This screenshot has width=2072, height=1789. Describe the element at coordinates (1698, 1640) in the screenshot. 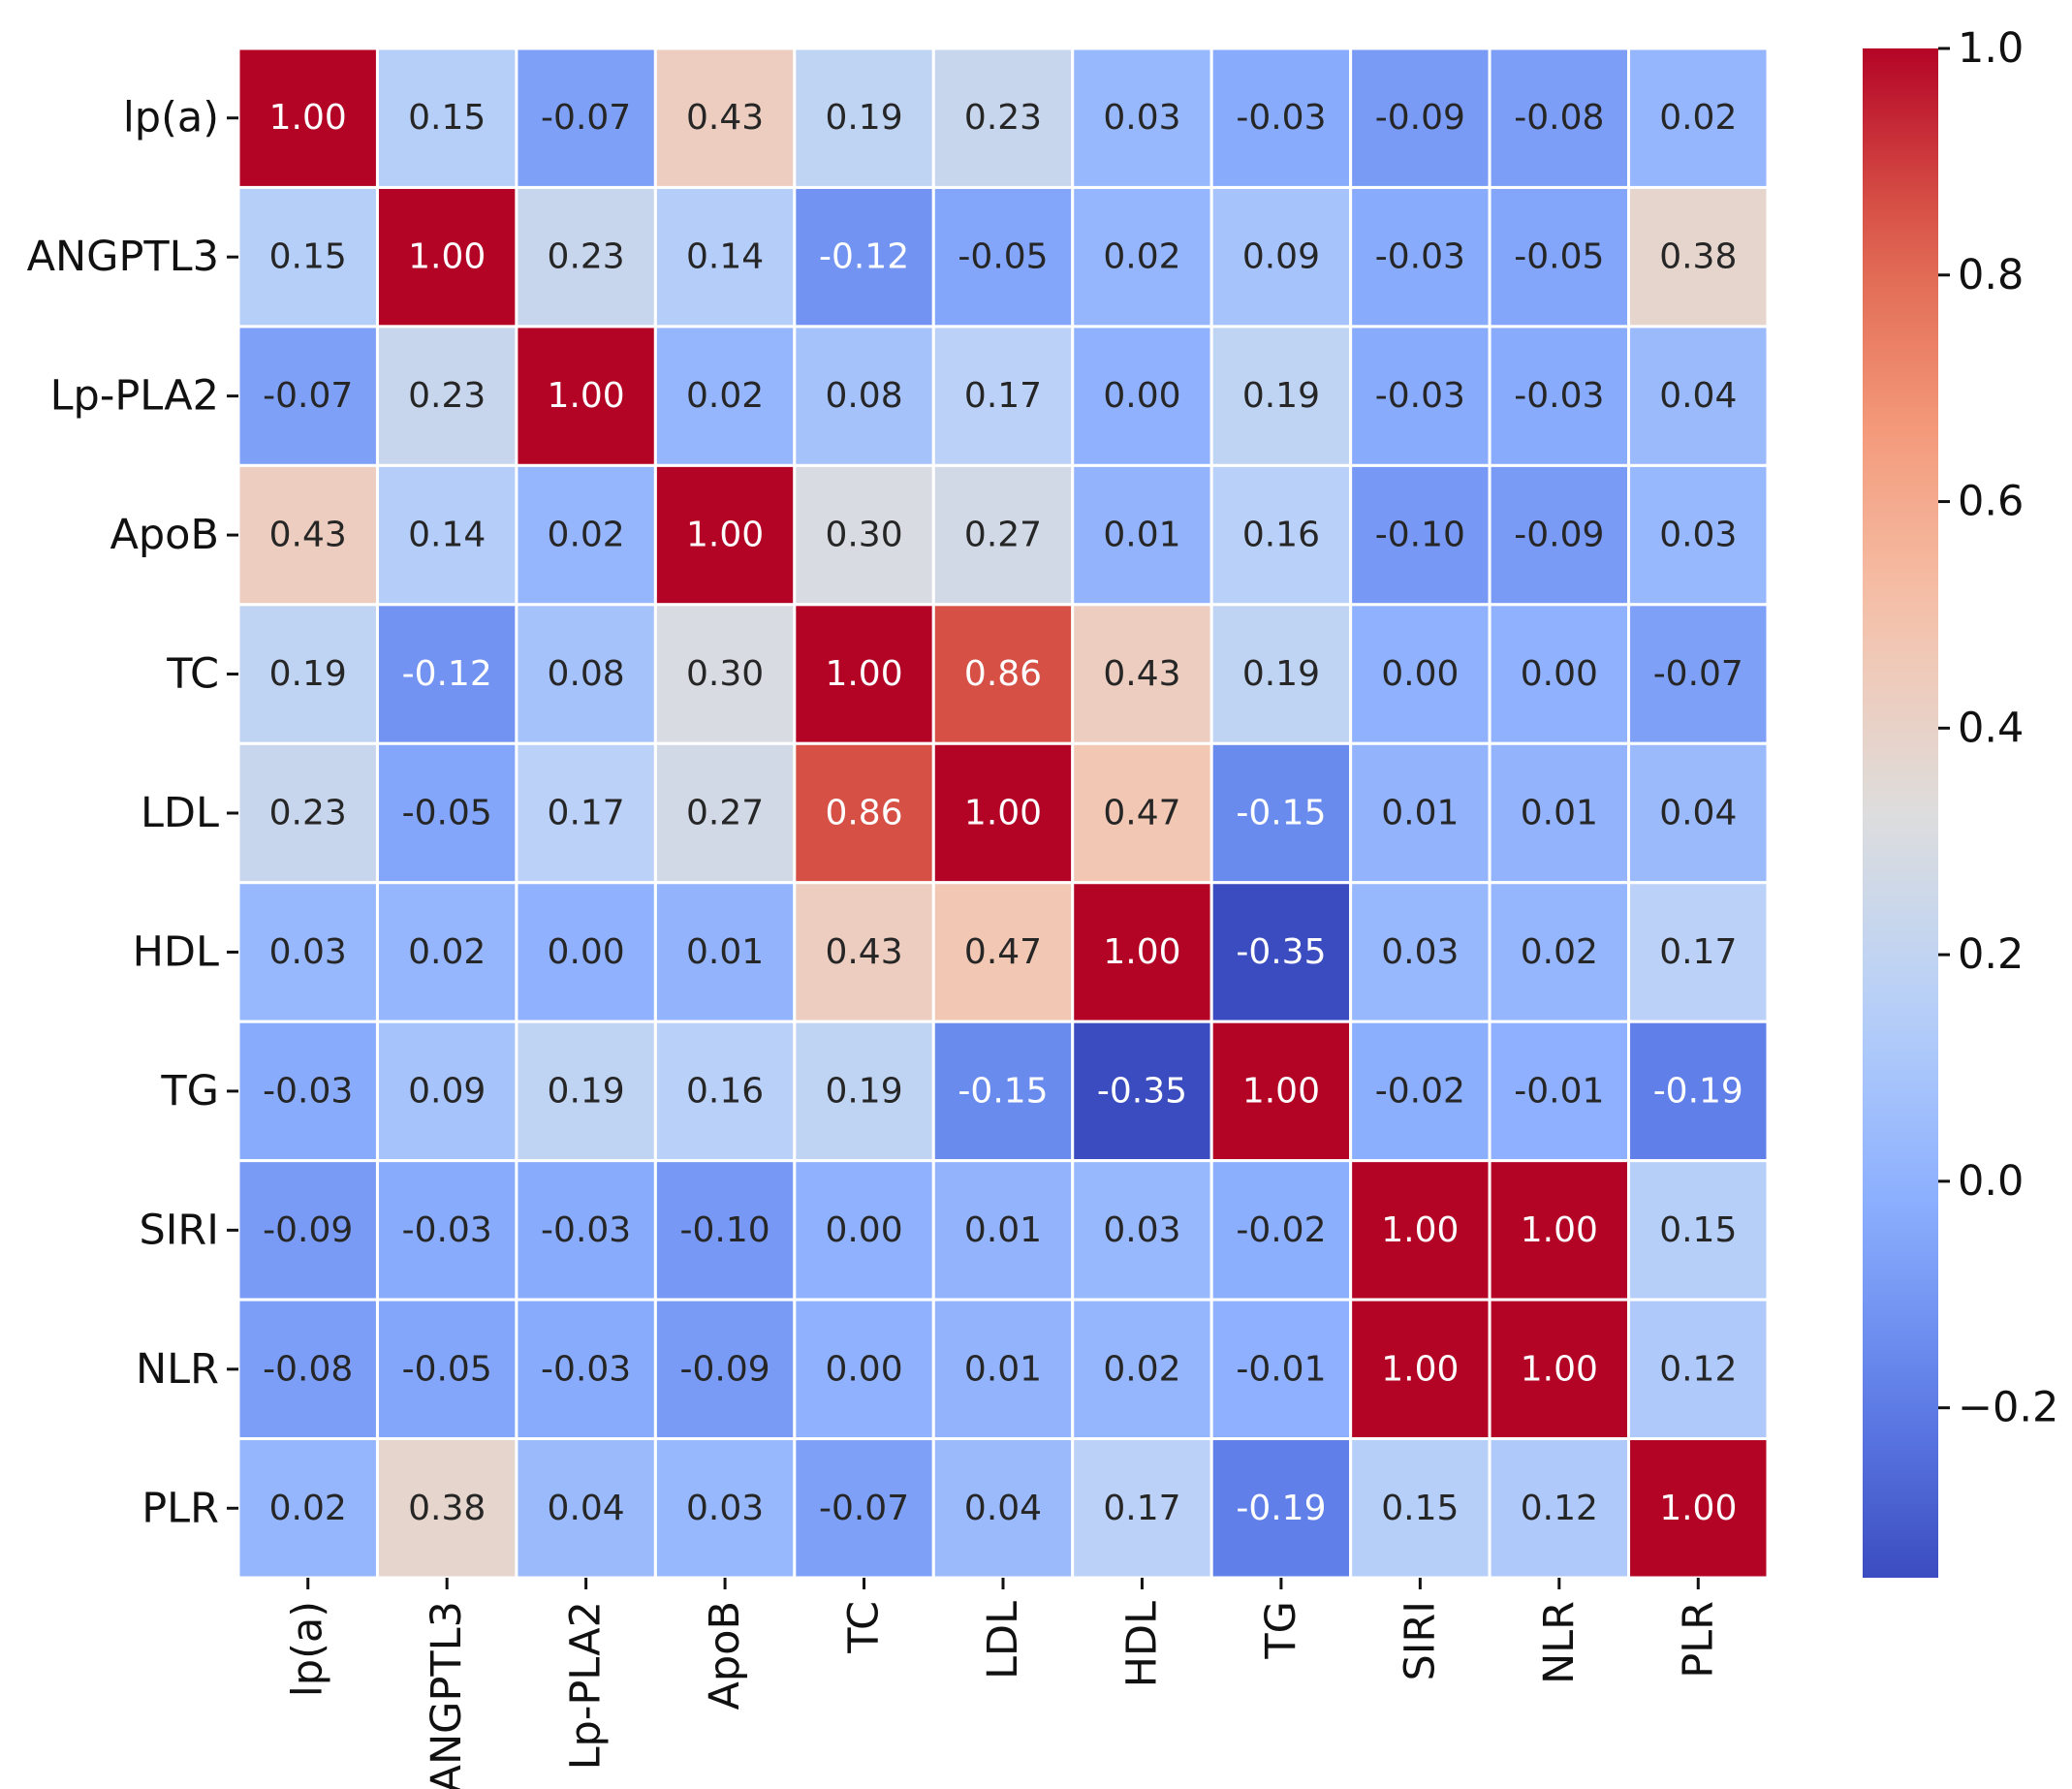

I see `x-tick-label: PLR` at that location.